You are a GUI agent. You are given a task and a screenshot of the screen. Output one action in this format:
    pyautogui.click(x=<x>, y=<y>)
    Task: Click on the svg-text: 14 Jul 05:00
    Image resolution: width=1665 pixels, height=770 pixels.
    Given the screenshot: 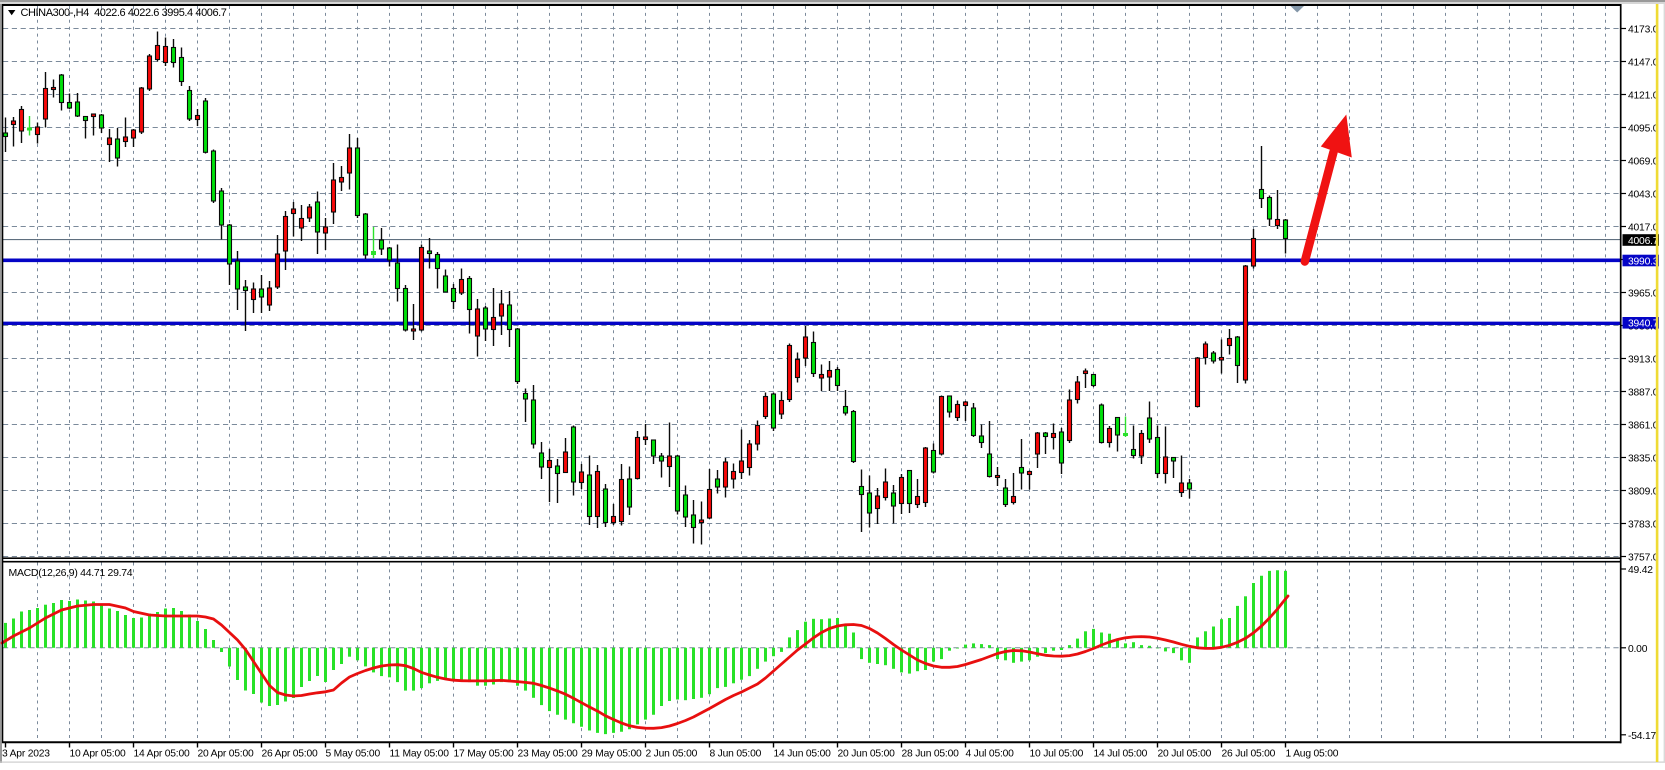 What is the action you would take?
    pyautogui.click(x=1121, y=754)
    